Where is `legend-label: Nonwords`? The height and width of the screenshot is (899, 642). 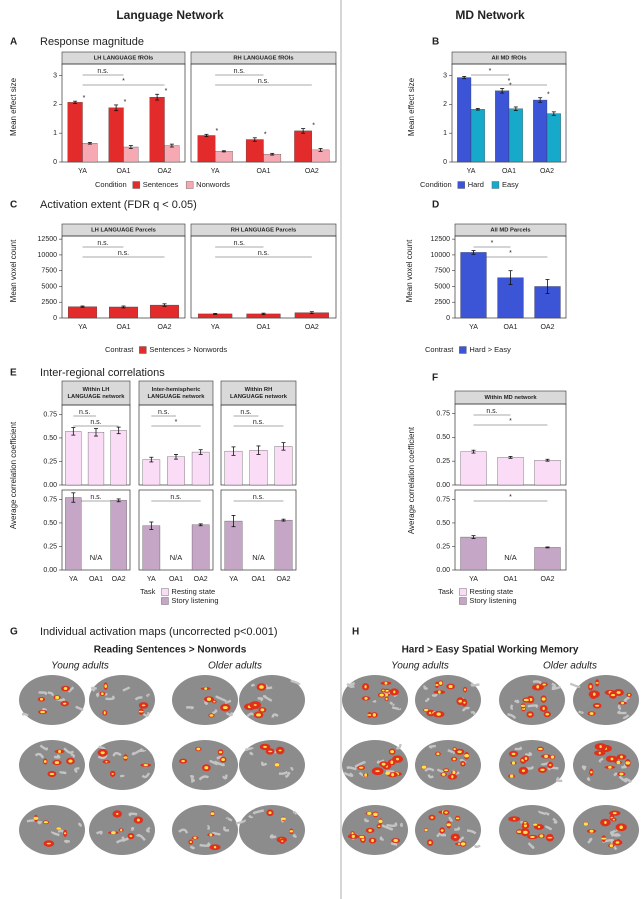 legend-label: Nonwords is located at coordinates (213, 184).